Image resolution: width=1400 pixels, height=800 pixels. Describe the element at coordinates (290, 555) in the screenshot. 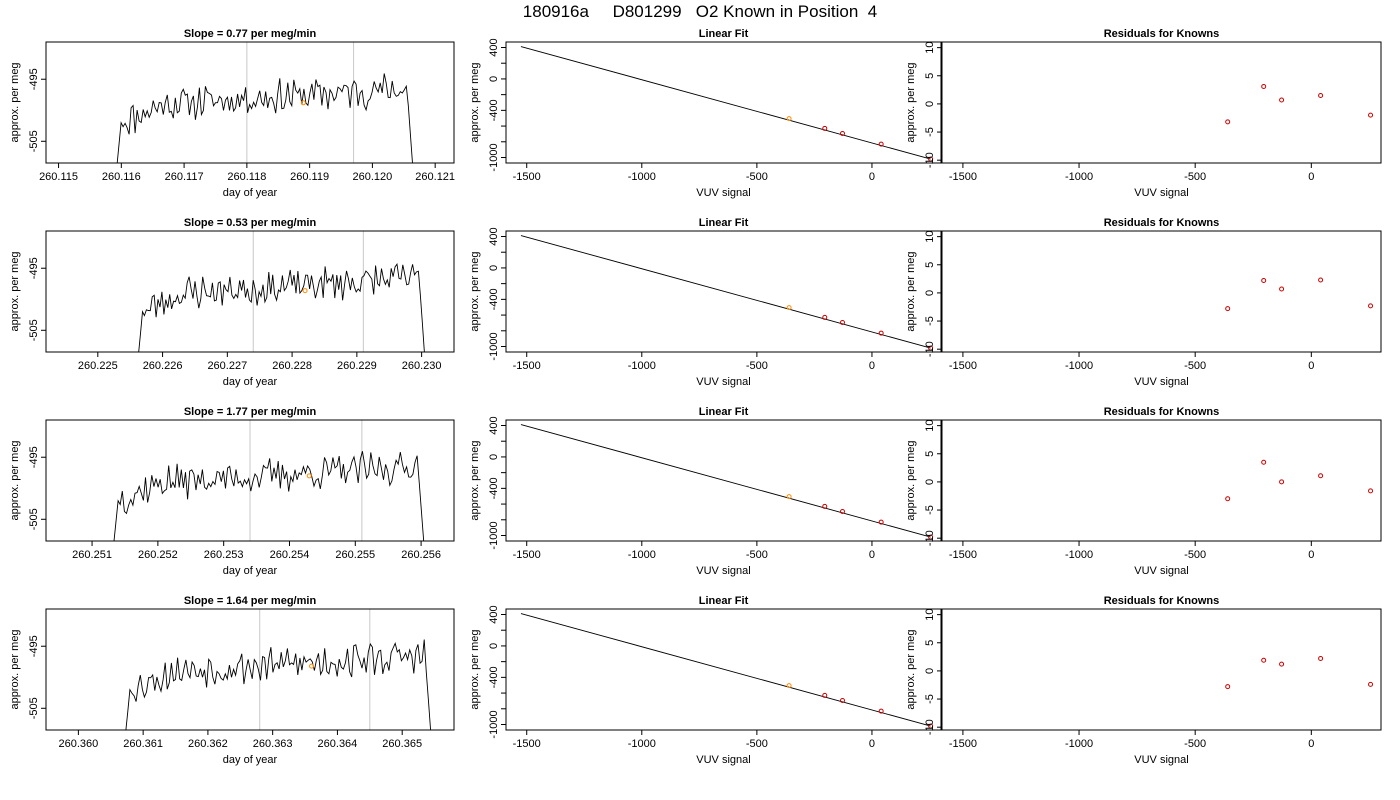

I see `x-tick-label: 260.254` at that location.